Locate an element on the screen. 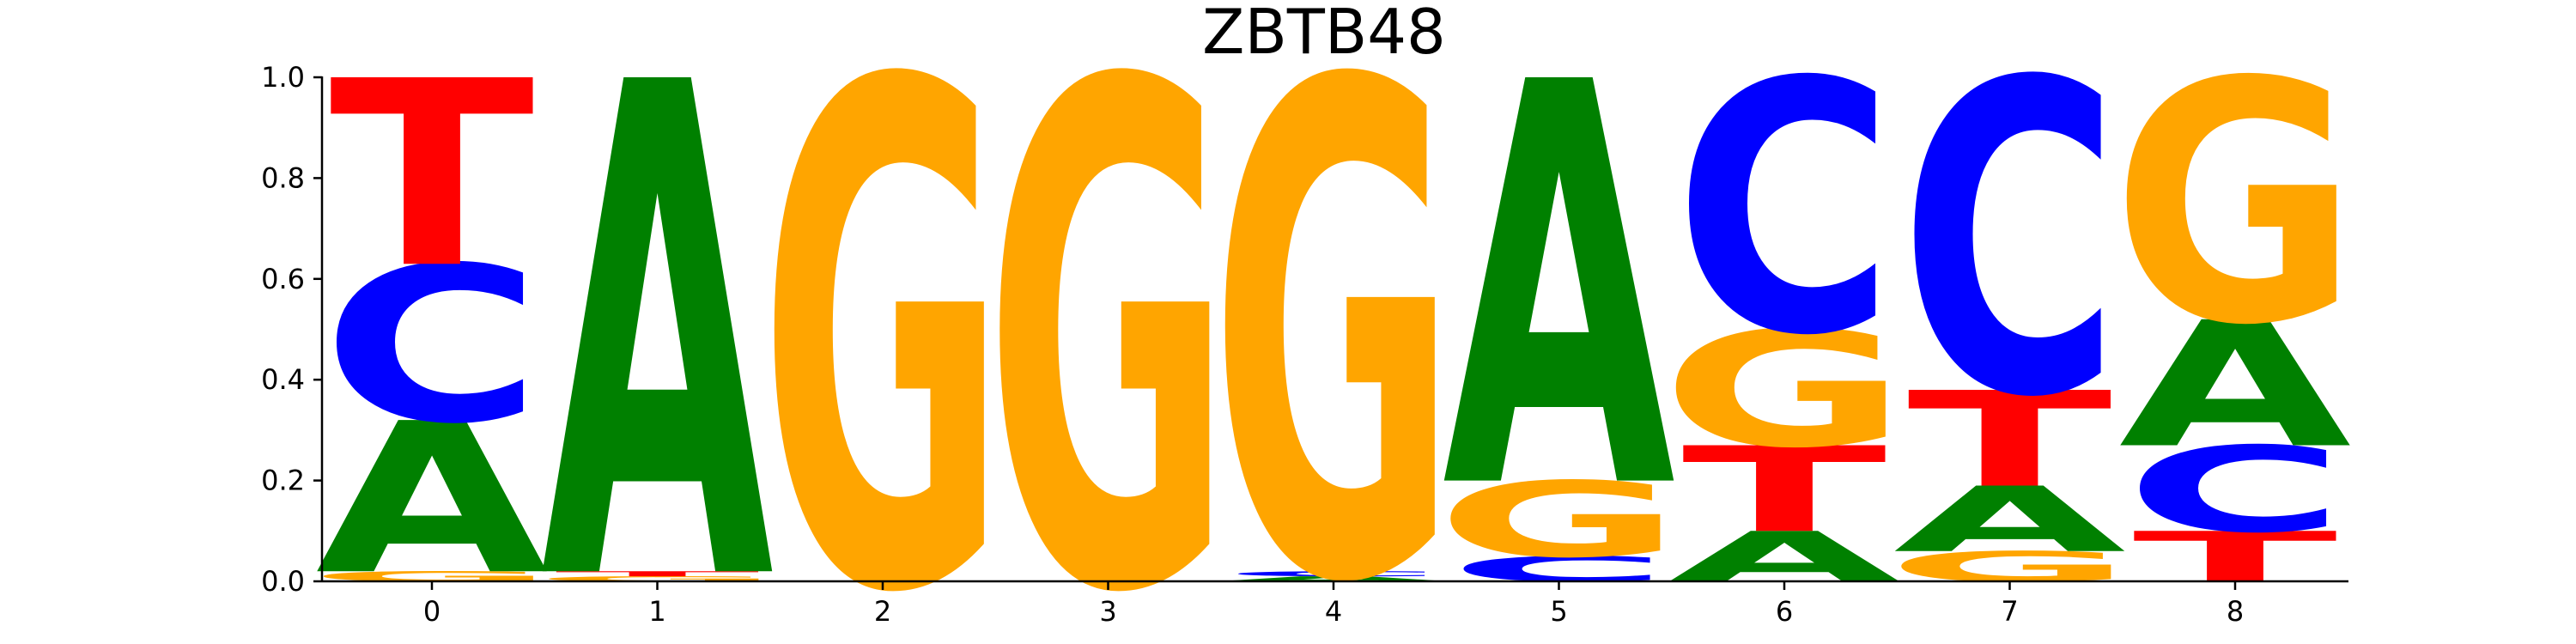  x-tick-label: 7 is located at coordinates (2010, 611).